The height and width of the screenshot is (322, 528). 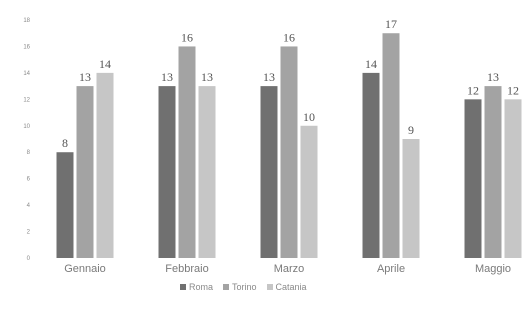 What do you see at coordinates (26, 47) in the screenshot?
I see `y-tick-label: 16` at bounding box center [26, 47].